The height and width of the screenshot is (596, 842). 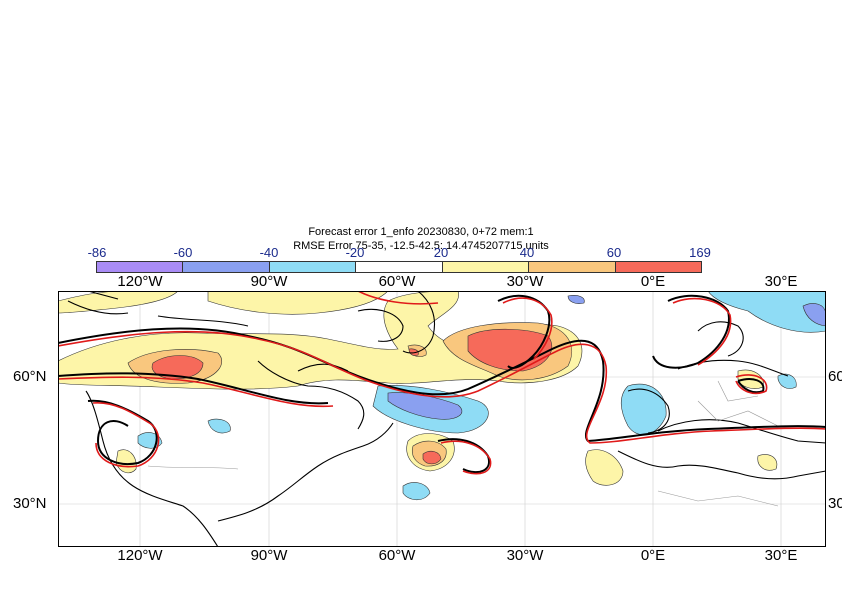 I want to click on lat-label-left-30n: 30°N, so click(x=30, y=503).